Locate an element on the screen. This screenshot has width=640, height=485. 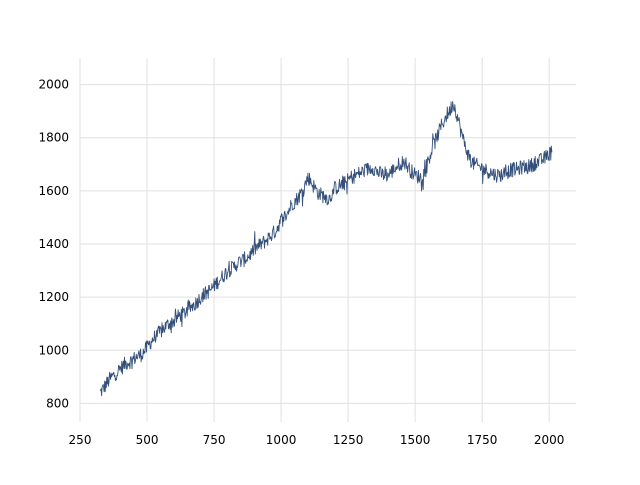
x-tick-label: 1750 is located at coordinates (482, 440).